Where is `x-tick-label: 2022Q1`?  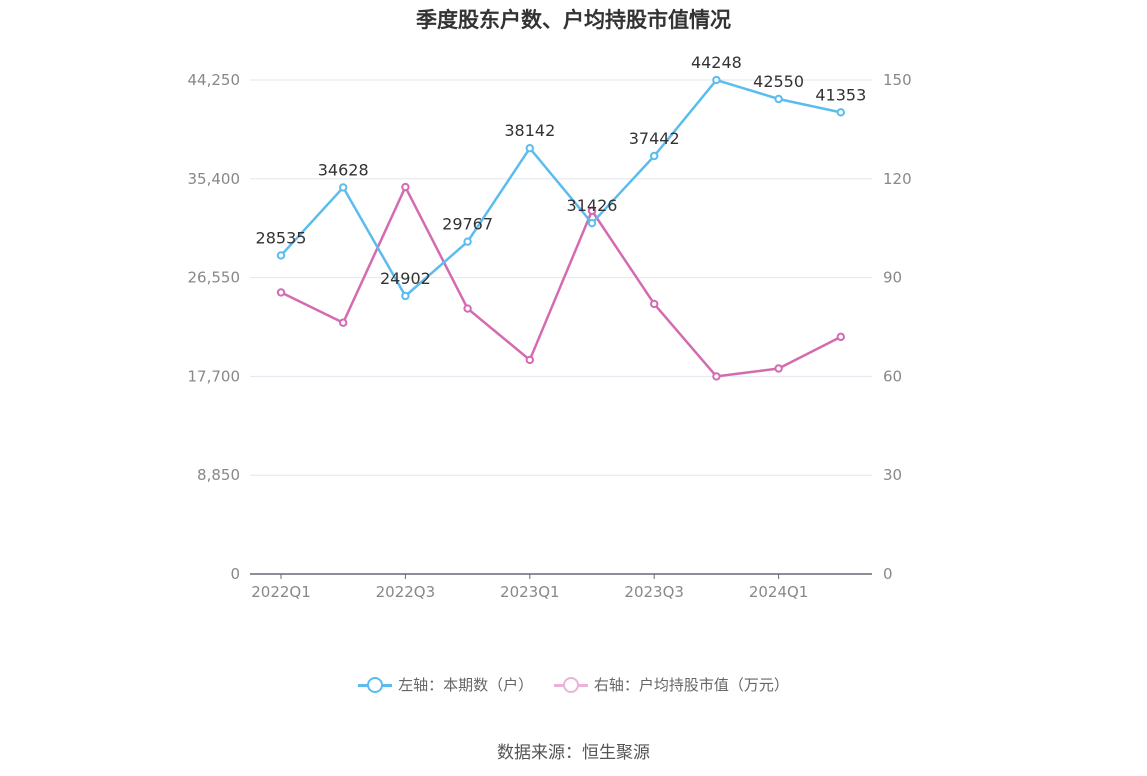 x-tick-label: 2022Q1 is located at coordinates (281, 592).